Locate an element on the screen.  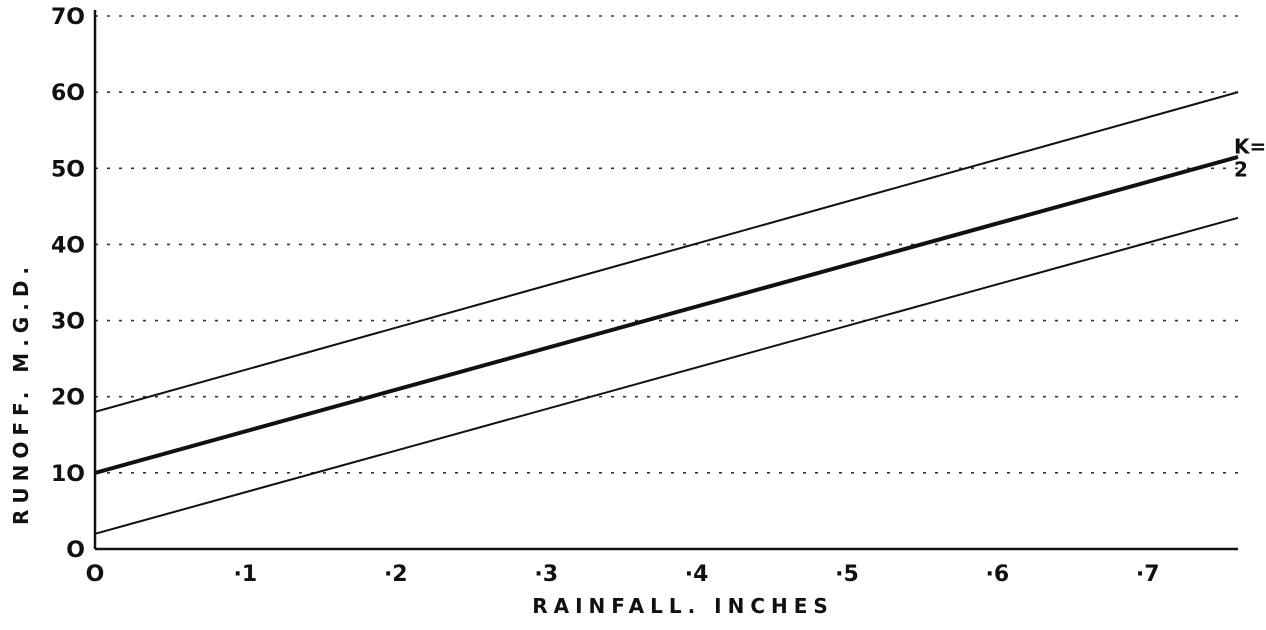
annotations: K= ·92 is located at coordinates (1250, 157).